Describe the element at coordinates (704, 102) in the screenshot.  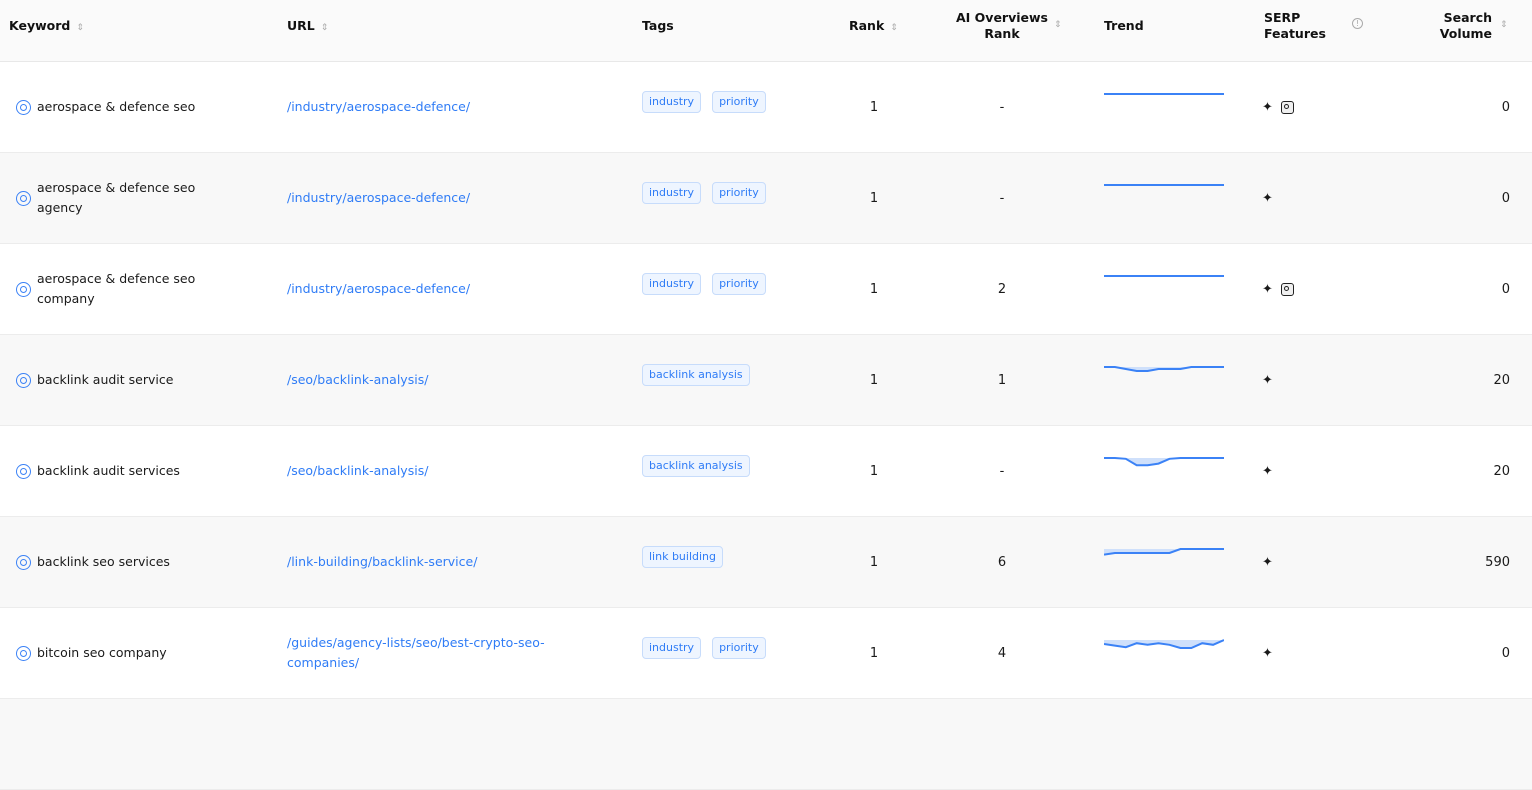
I see `tags-cell: industry priority` at that location.